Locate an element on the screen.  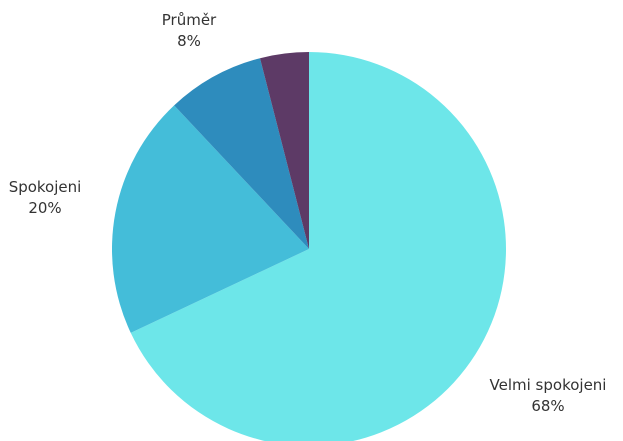
slice-value-label: 20% is located at coordinates (44, 208).